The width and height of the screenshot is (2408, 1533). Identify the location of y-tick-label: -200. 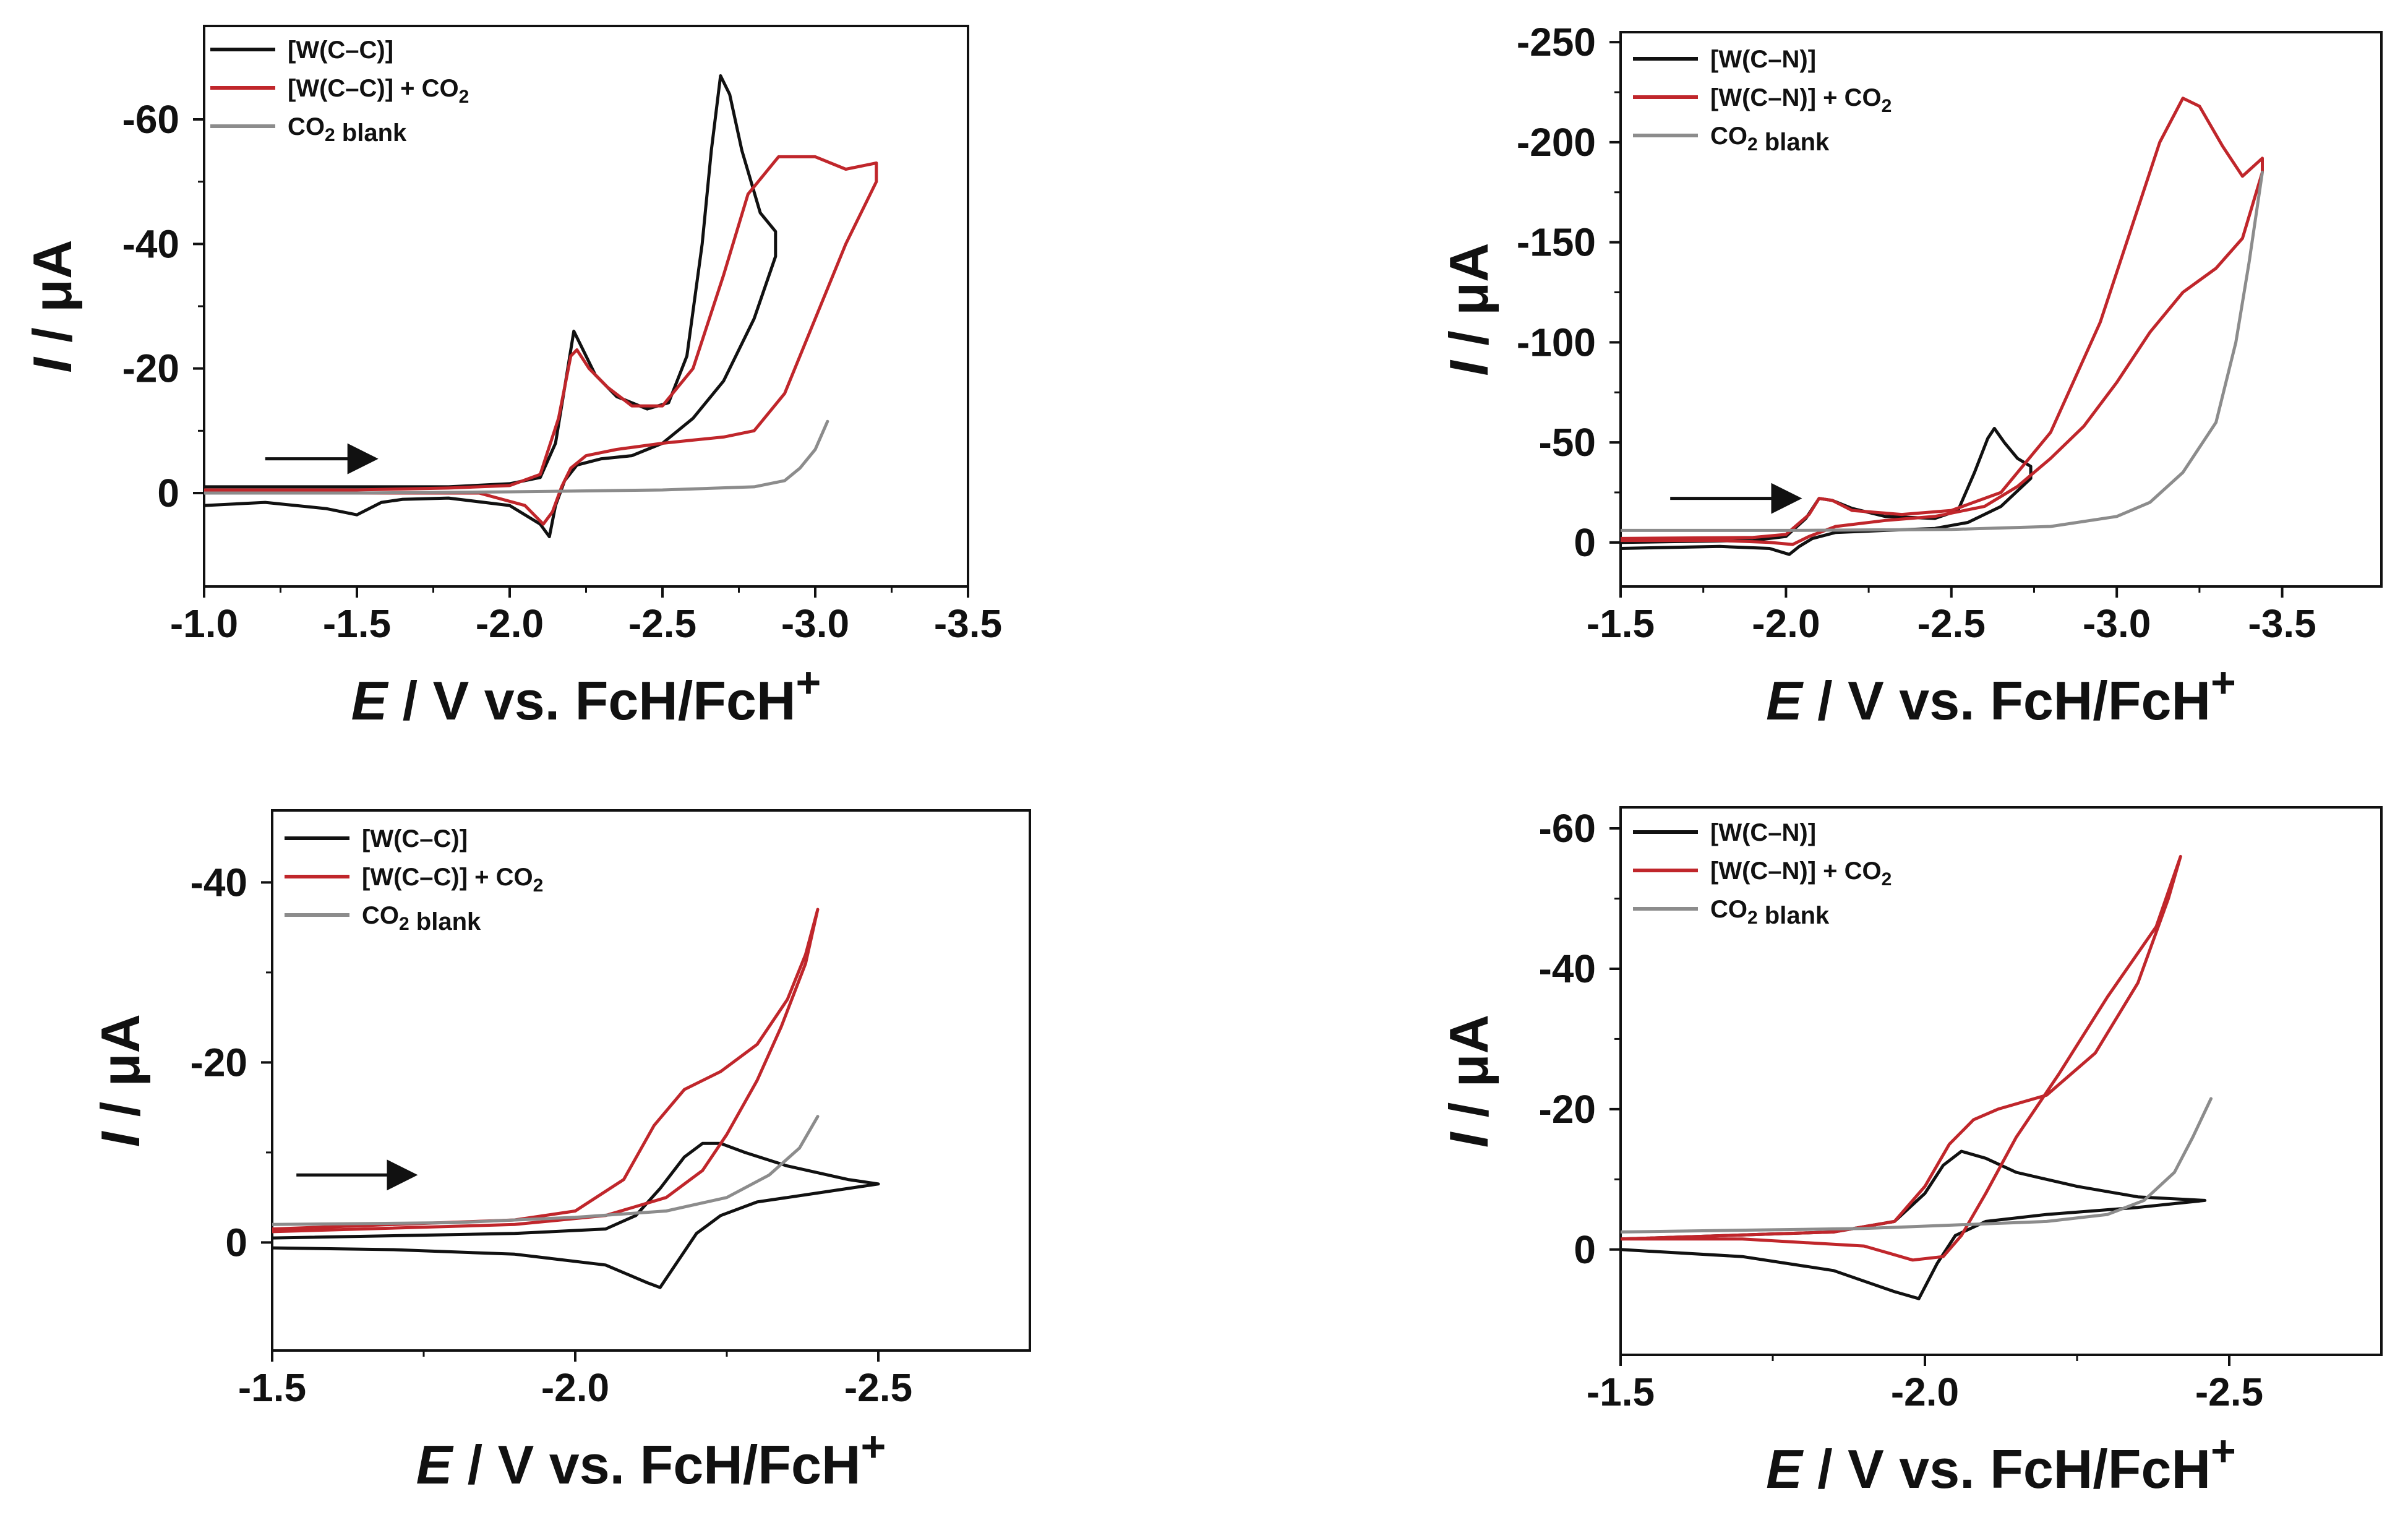
(1556, 142).